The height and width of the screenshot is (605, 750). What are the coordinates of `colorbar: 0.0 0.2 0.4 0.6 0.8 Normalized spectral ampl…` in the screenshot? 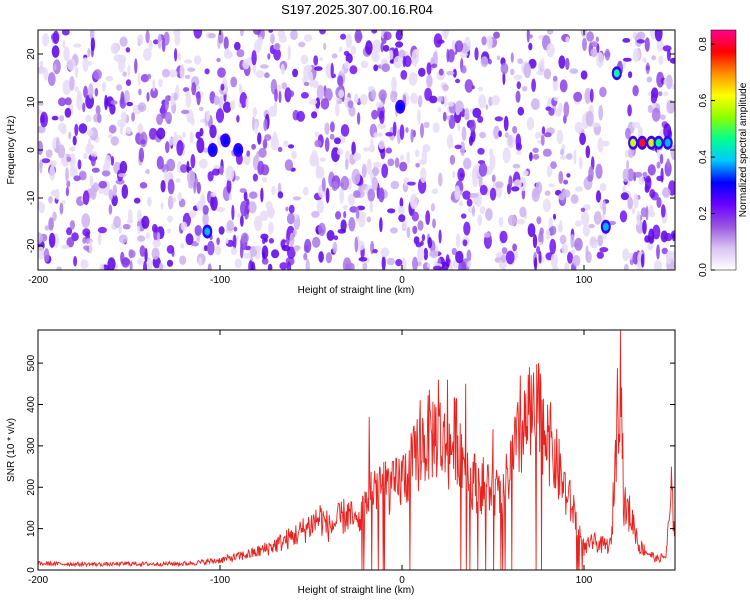 It's located at (723, 153).